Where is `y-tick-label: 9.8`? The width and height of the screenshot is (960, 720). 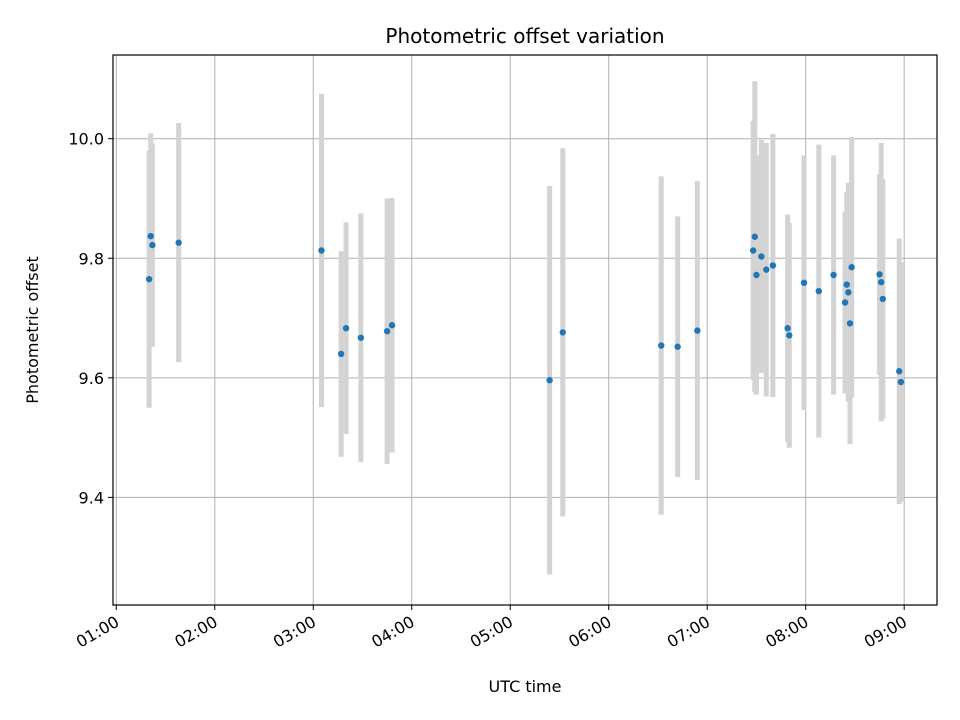
y-tick-label: 9.8 is located at coordinates (91, 258).